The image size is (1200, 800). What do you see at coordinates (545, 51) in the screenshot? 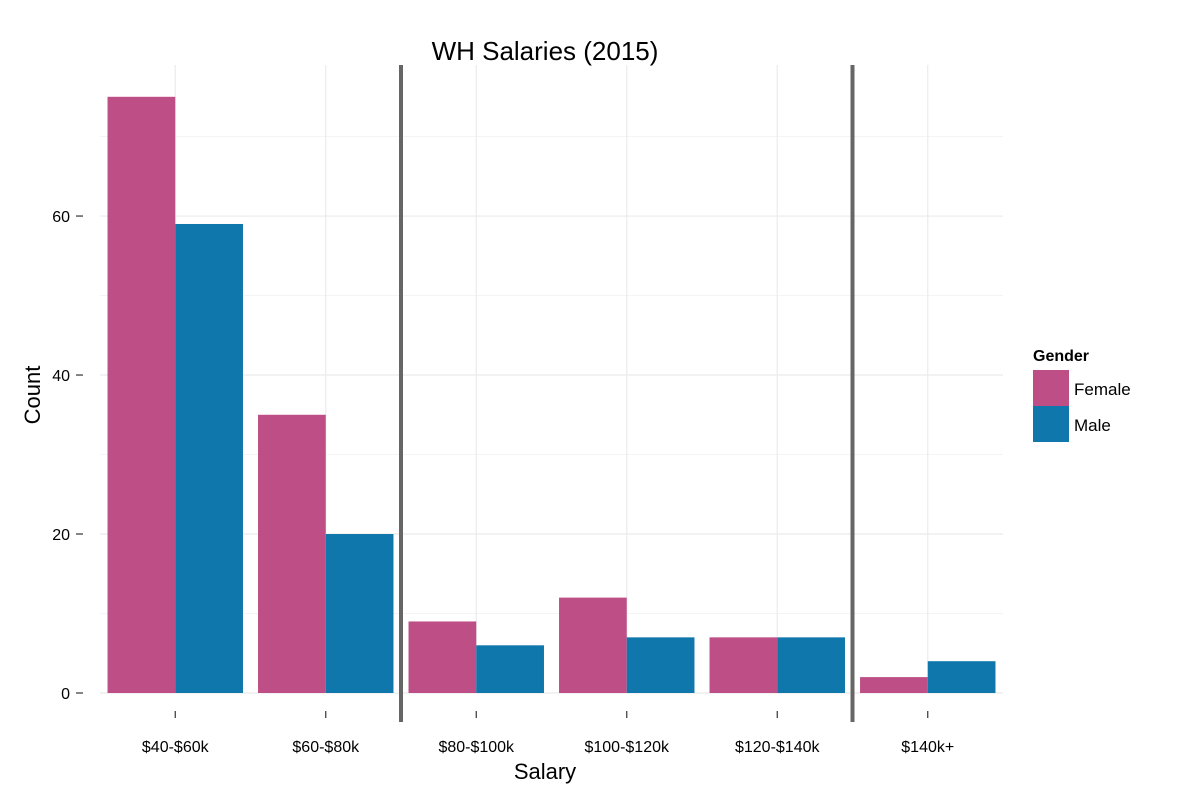
I see `chart-title: WH Salaries (2015)` at bounding box center [545, 51].